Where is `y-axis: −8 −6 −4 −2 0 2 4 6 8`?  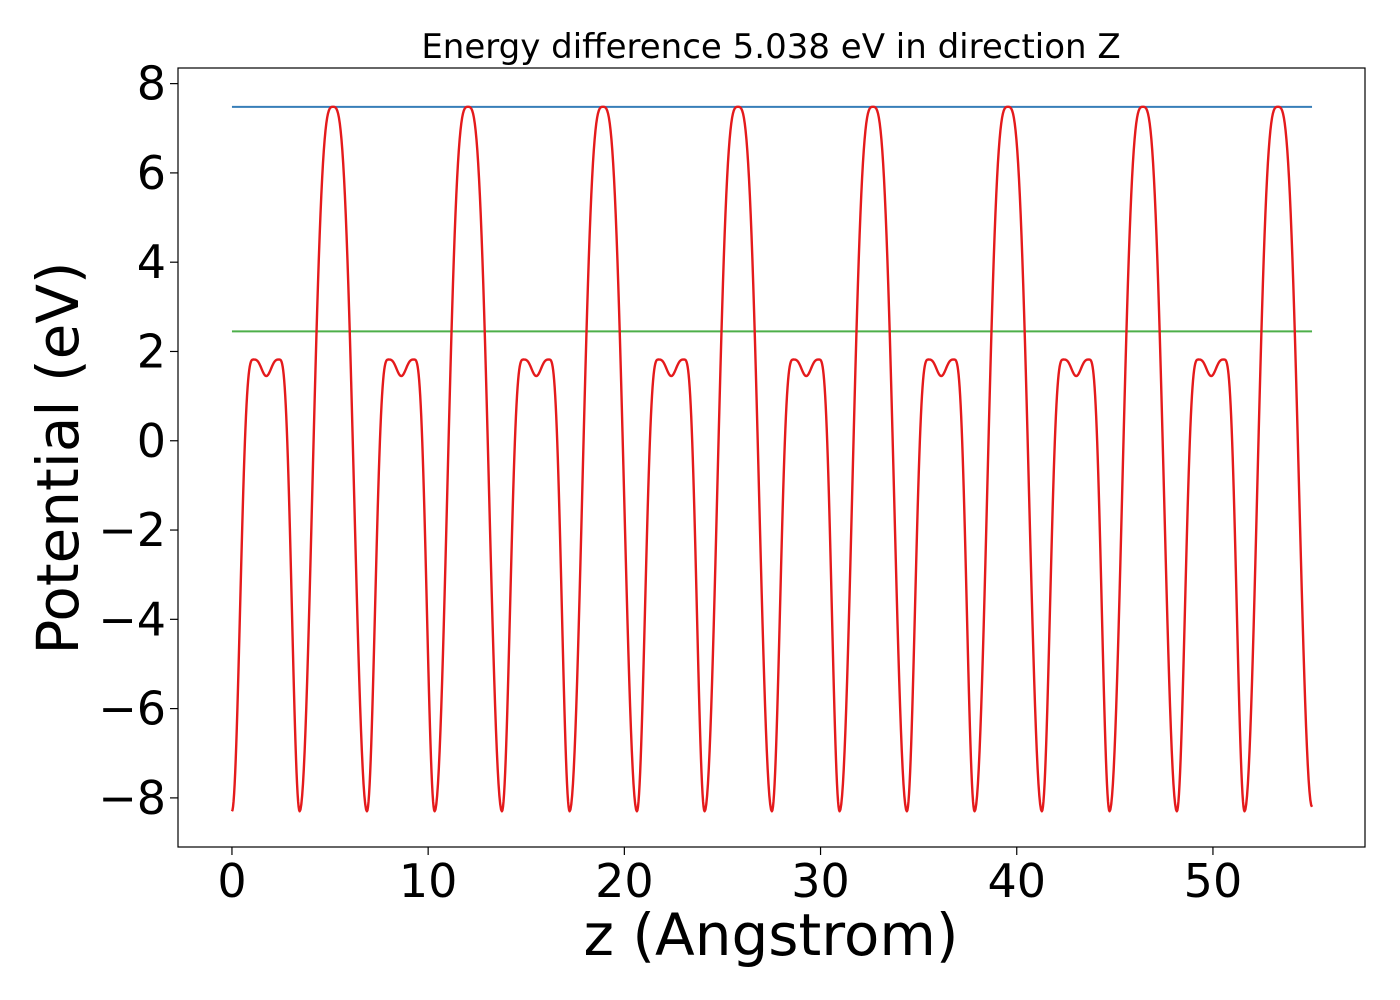
y-axis: −8 −6 −4 −2 0 2 4 6 8 is located at coordinates (138, 441).